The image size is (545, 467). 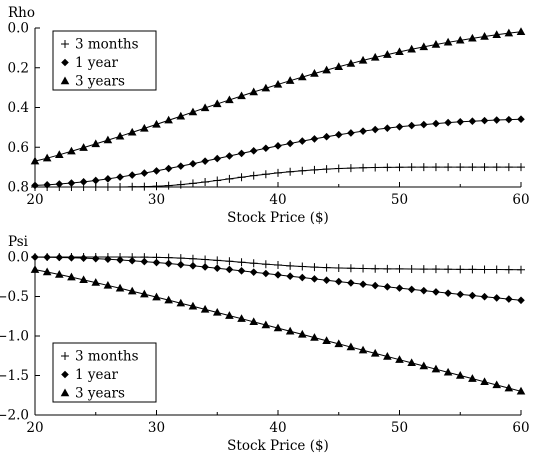 I want to click on y-tick-label: 0.6, so click(x=18, y=148).